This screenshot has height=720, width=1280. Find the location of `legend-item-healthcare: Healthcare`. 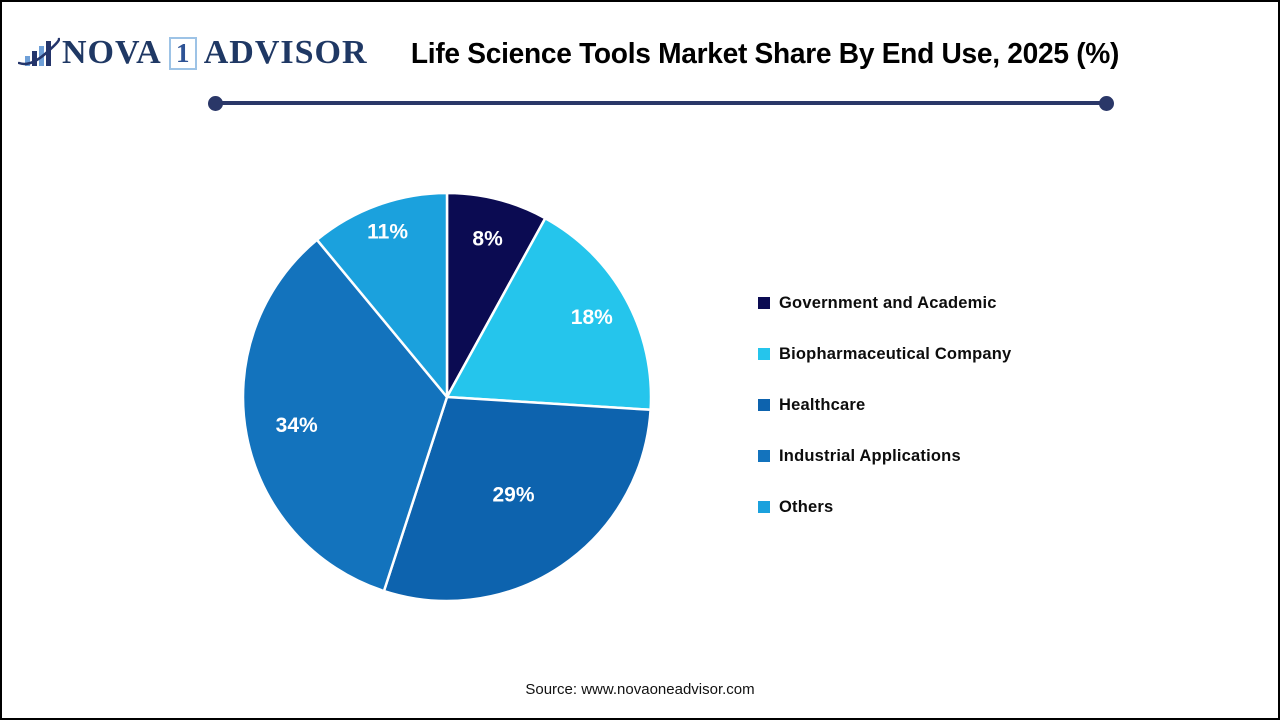

legend-item-healthcare: Healthcare is located at coordinates (884, 405).